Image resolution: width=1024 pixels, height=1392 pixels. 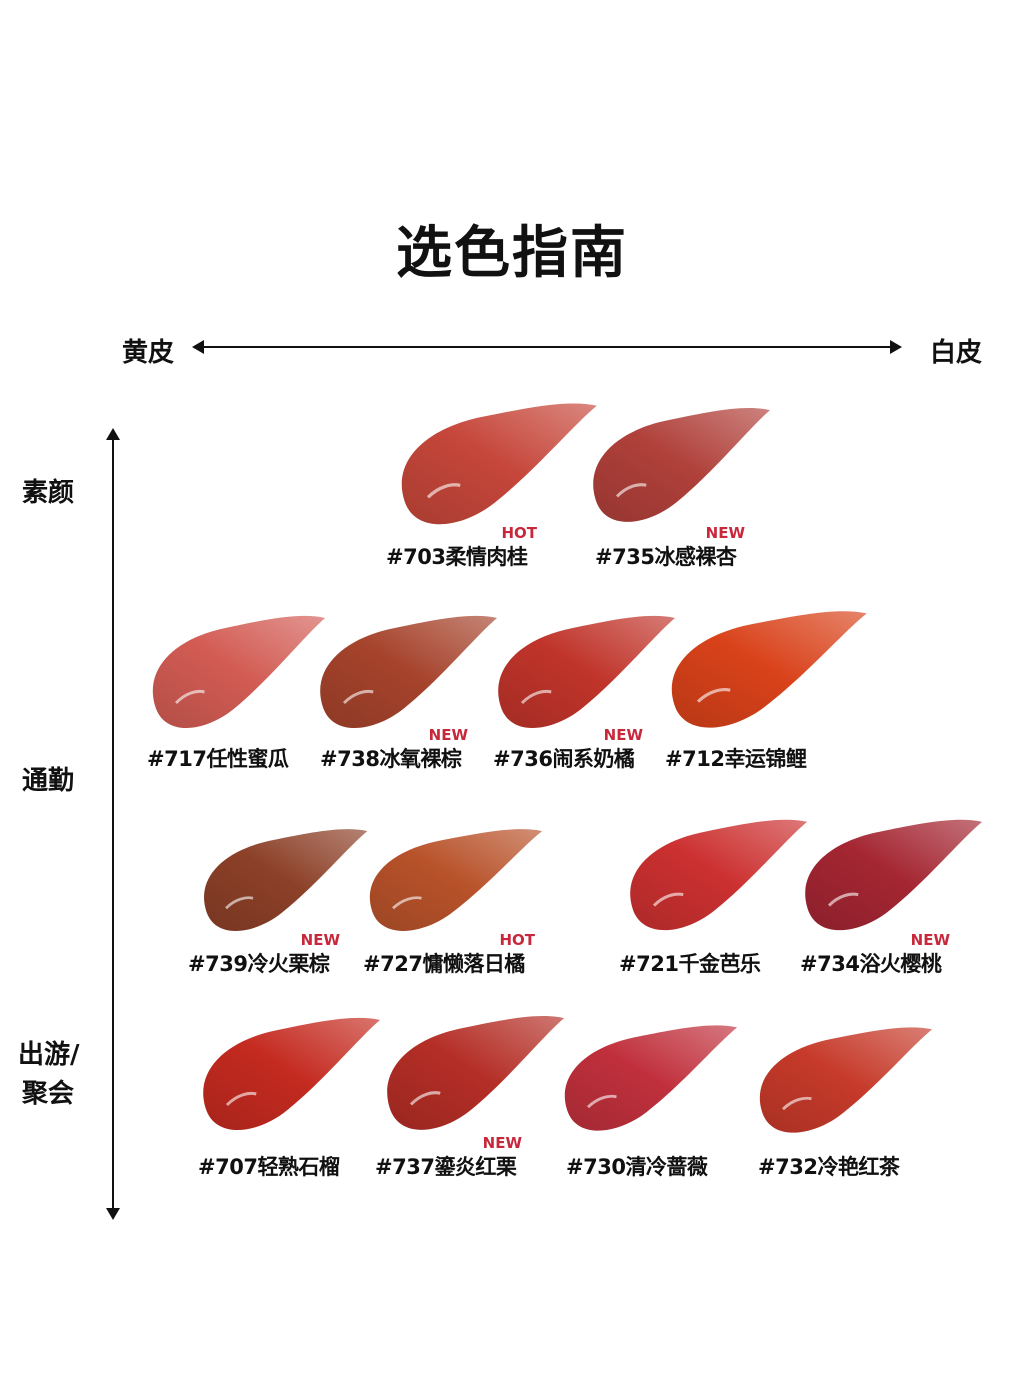 I want to click on shade-name: 鎏炎红栗, so click(x=475, y=1167).